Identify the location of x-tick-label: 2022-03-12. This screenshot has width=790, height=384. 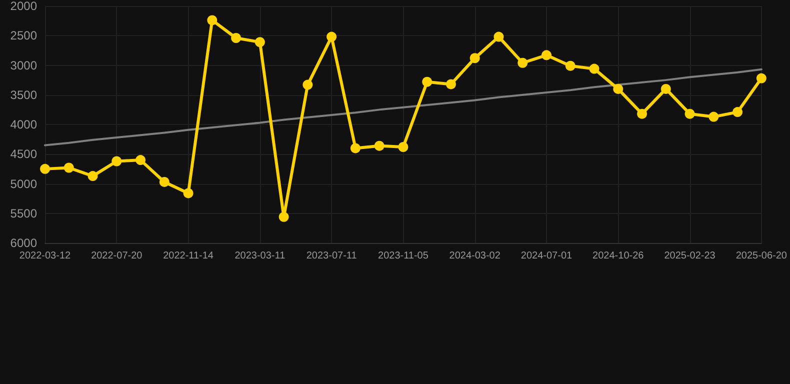
(45, 256).